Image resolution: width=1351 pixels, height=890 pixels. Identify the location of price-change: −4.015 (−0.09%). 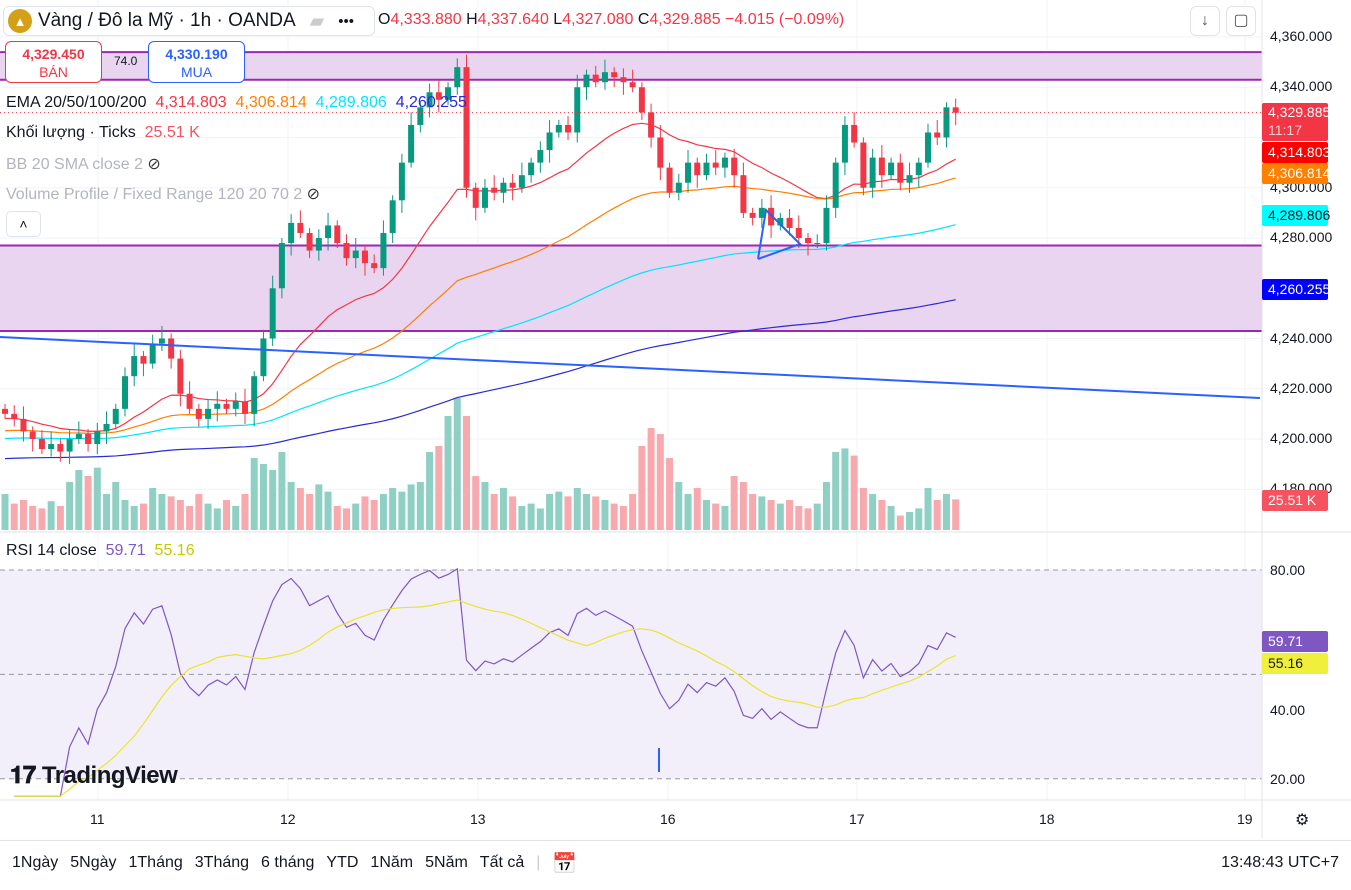
(785, 19).